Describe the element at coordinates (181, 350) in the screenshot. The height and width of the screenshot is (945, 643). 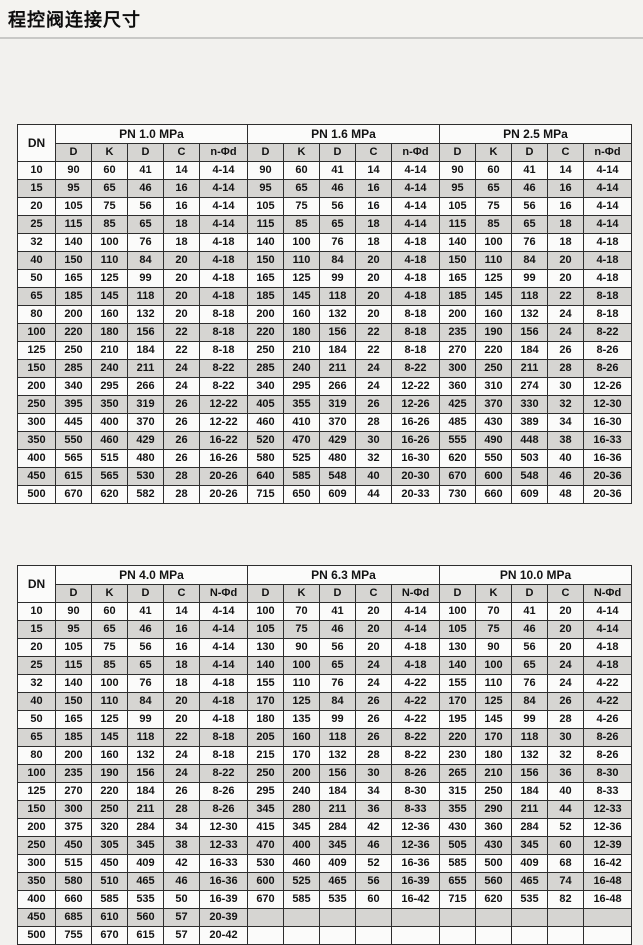
I see `value-cell: 22` at that location.